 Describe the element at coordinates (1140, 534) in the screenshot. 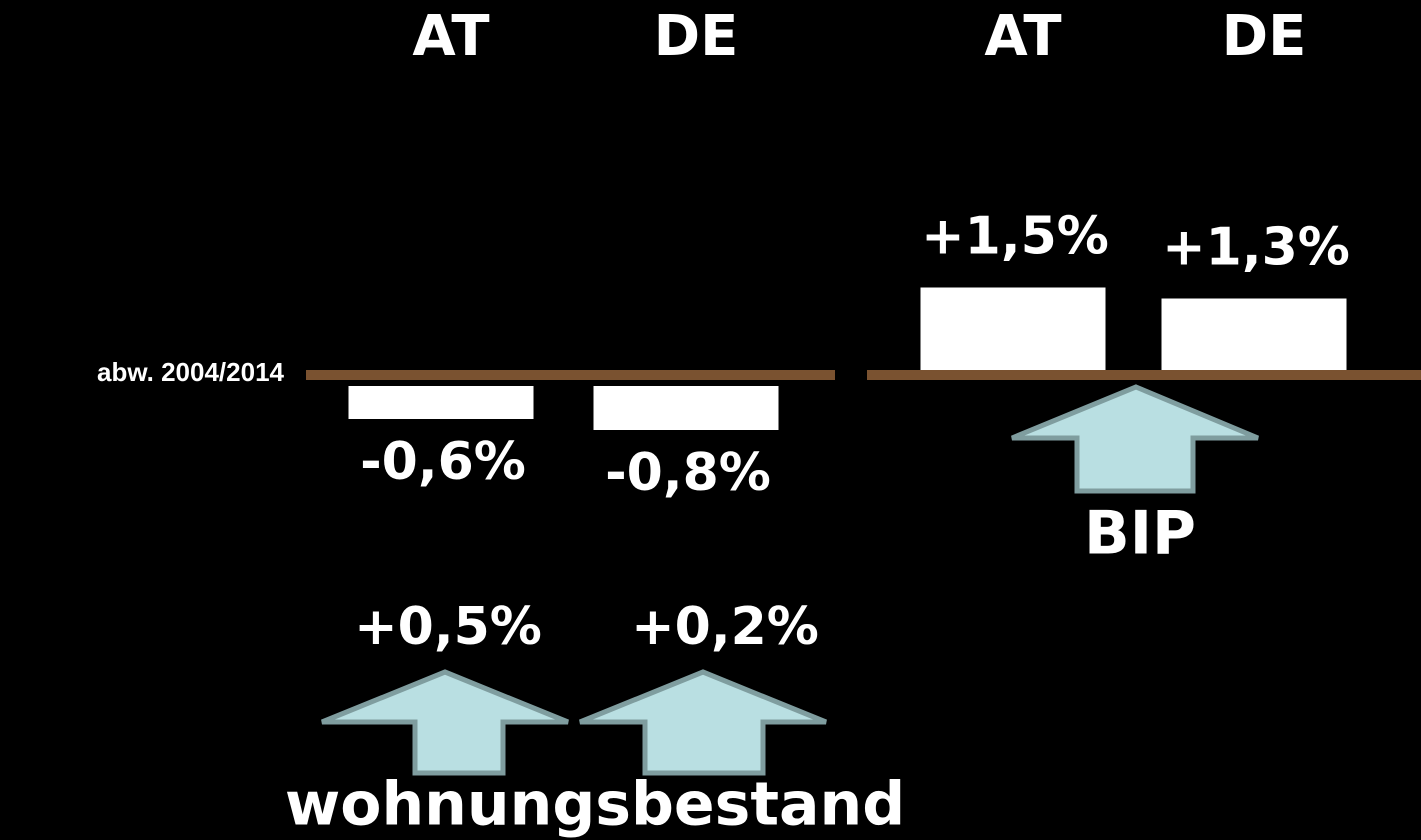

I see `annotation: BIP` at that location.